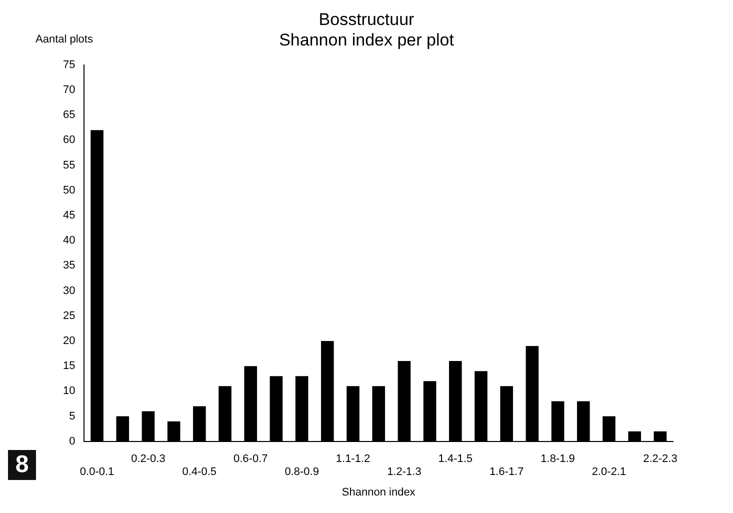 The image size is (733, 513). What do you see at coordinates (199, 472) in the screenshot?
I see `x-tick-label: 0.4-0.5` at bounding box center [199, 472].